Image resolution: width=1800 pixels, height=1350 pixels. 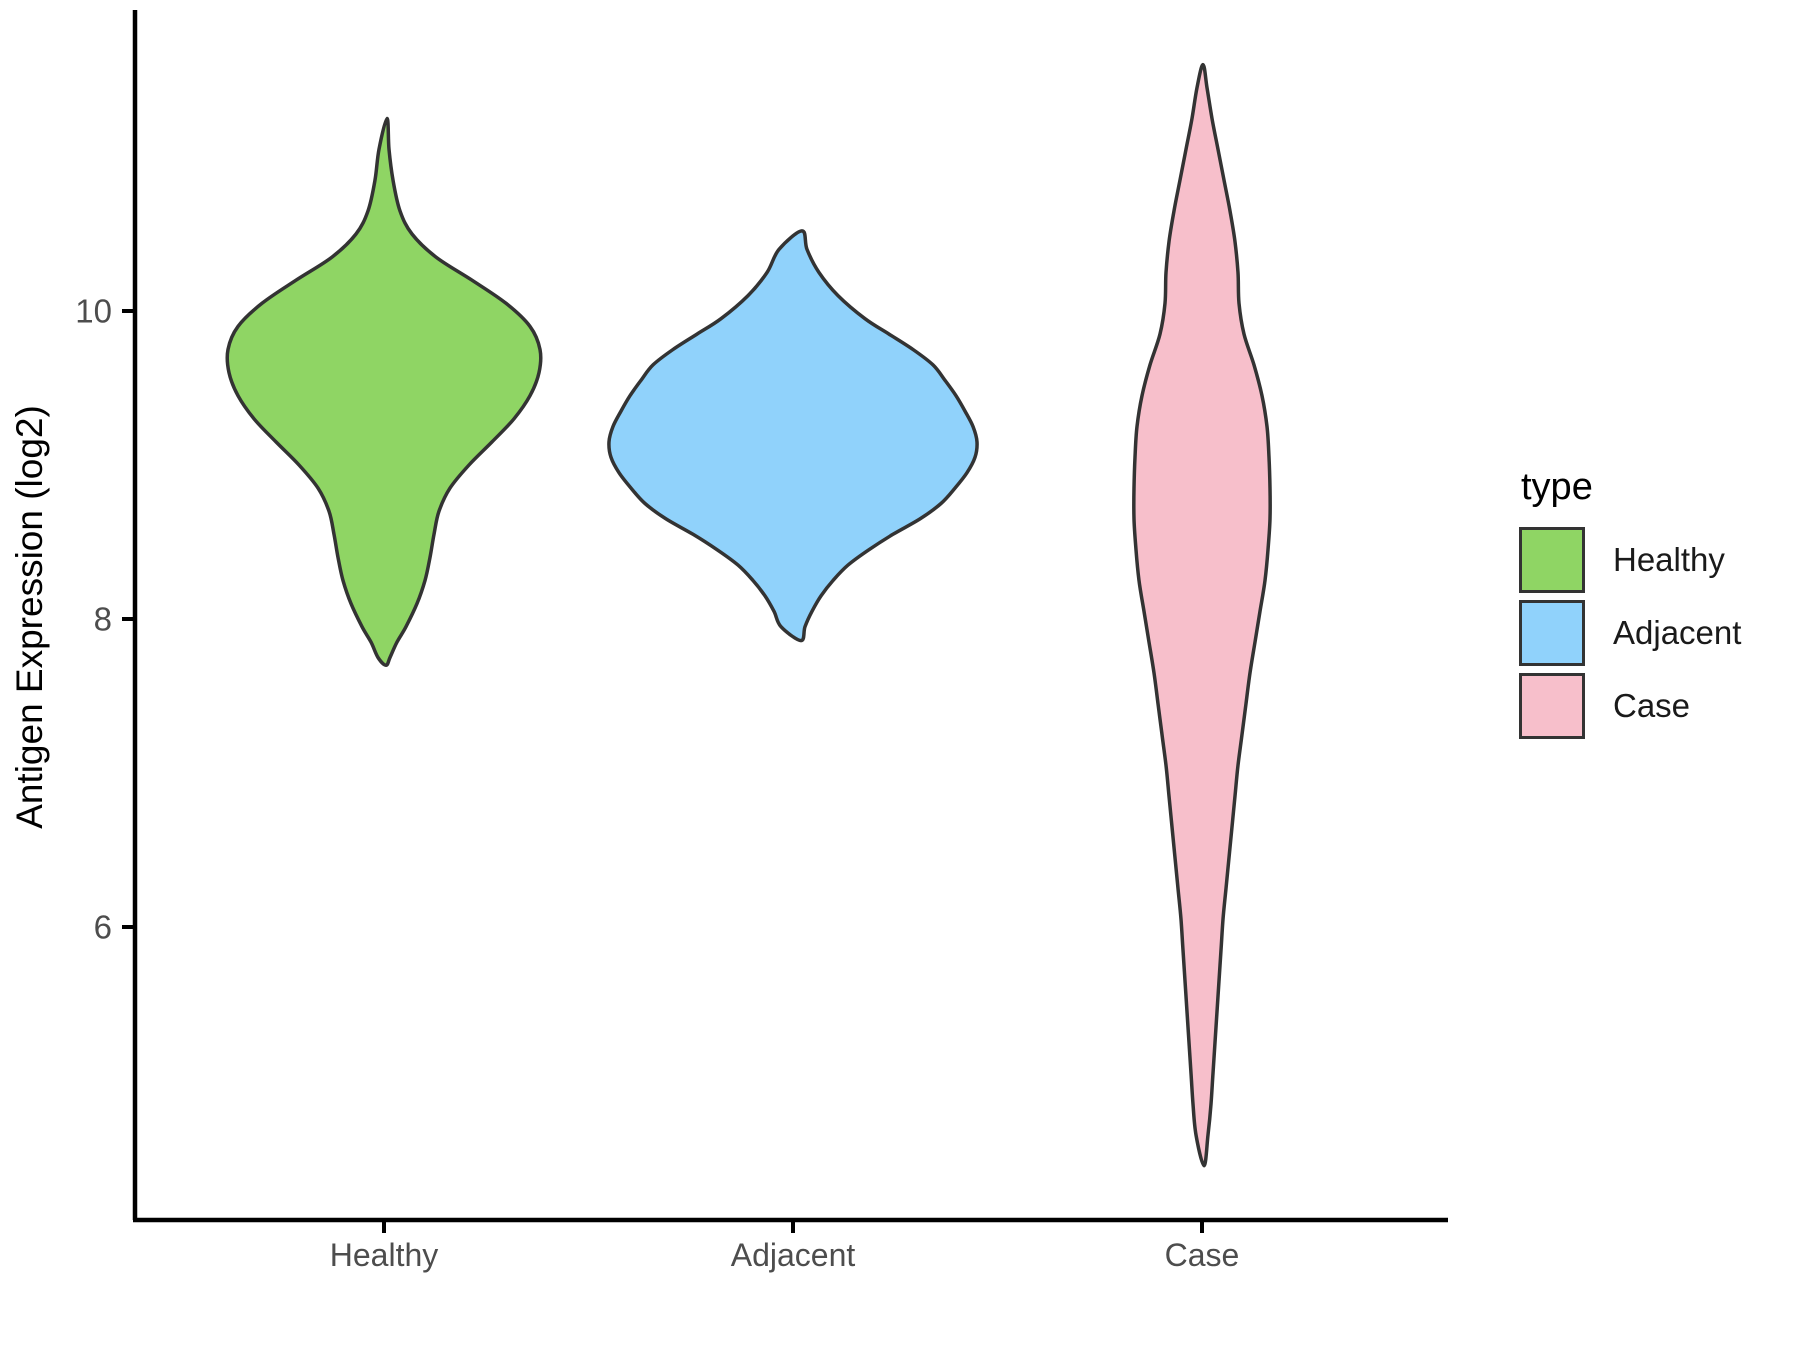 I want to click on legend-item-healthy: Healthy, so click(x=1630, y=560).